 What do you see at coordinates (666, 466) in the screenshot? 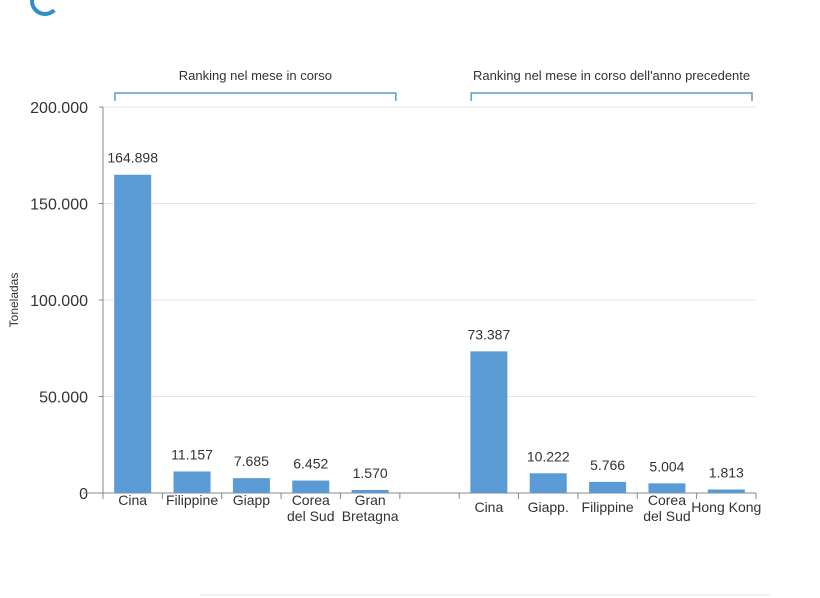
I see `data-label: 5.004` at bounding box center [666, 466].